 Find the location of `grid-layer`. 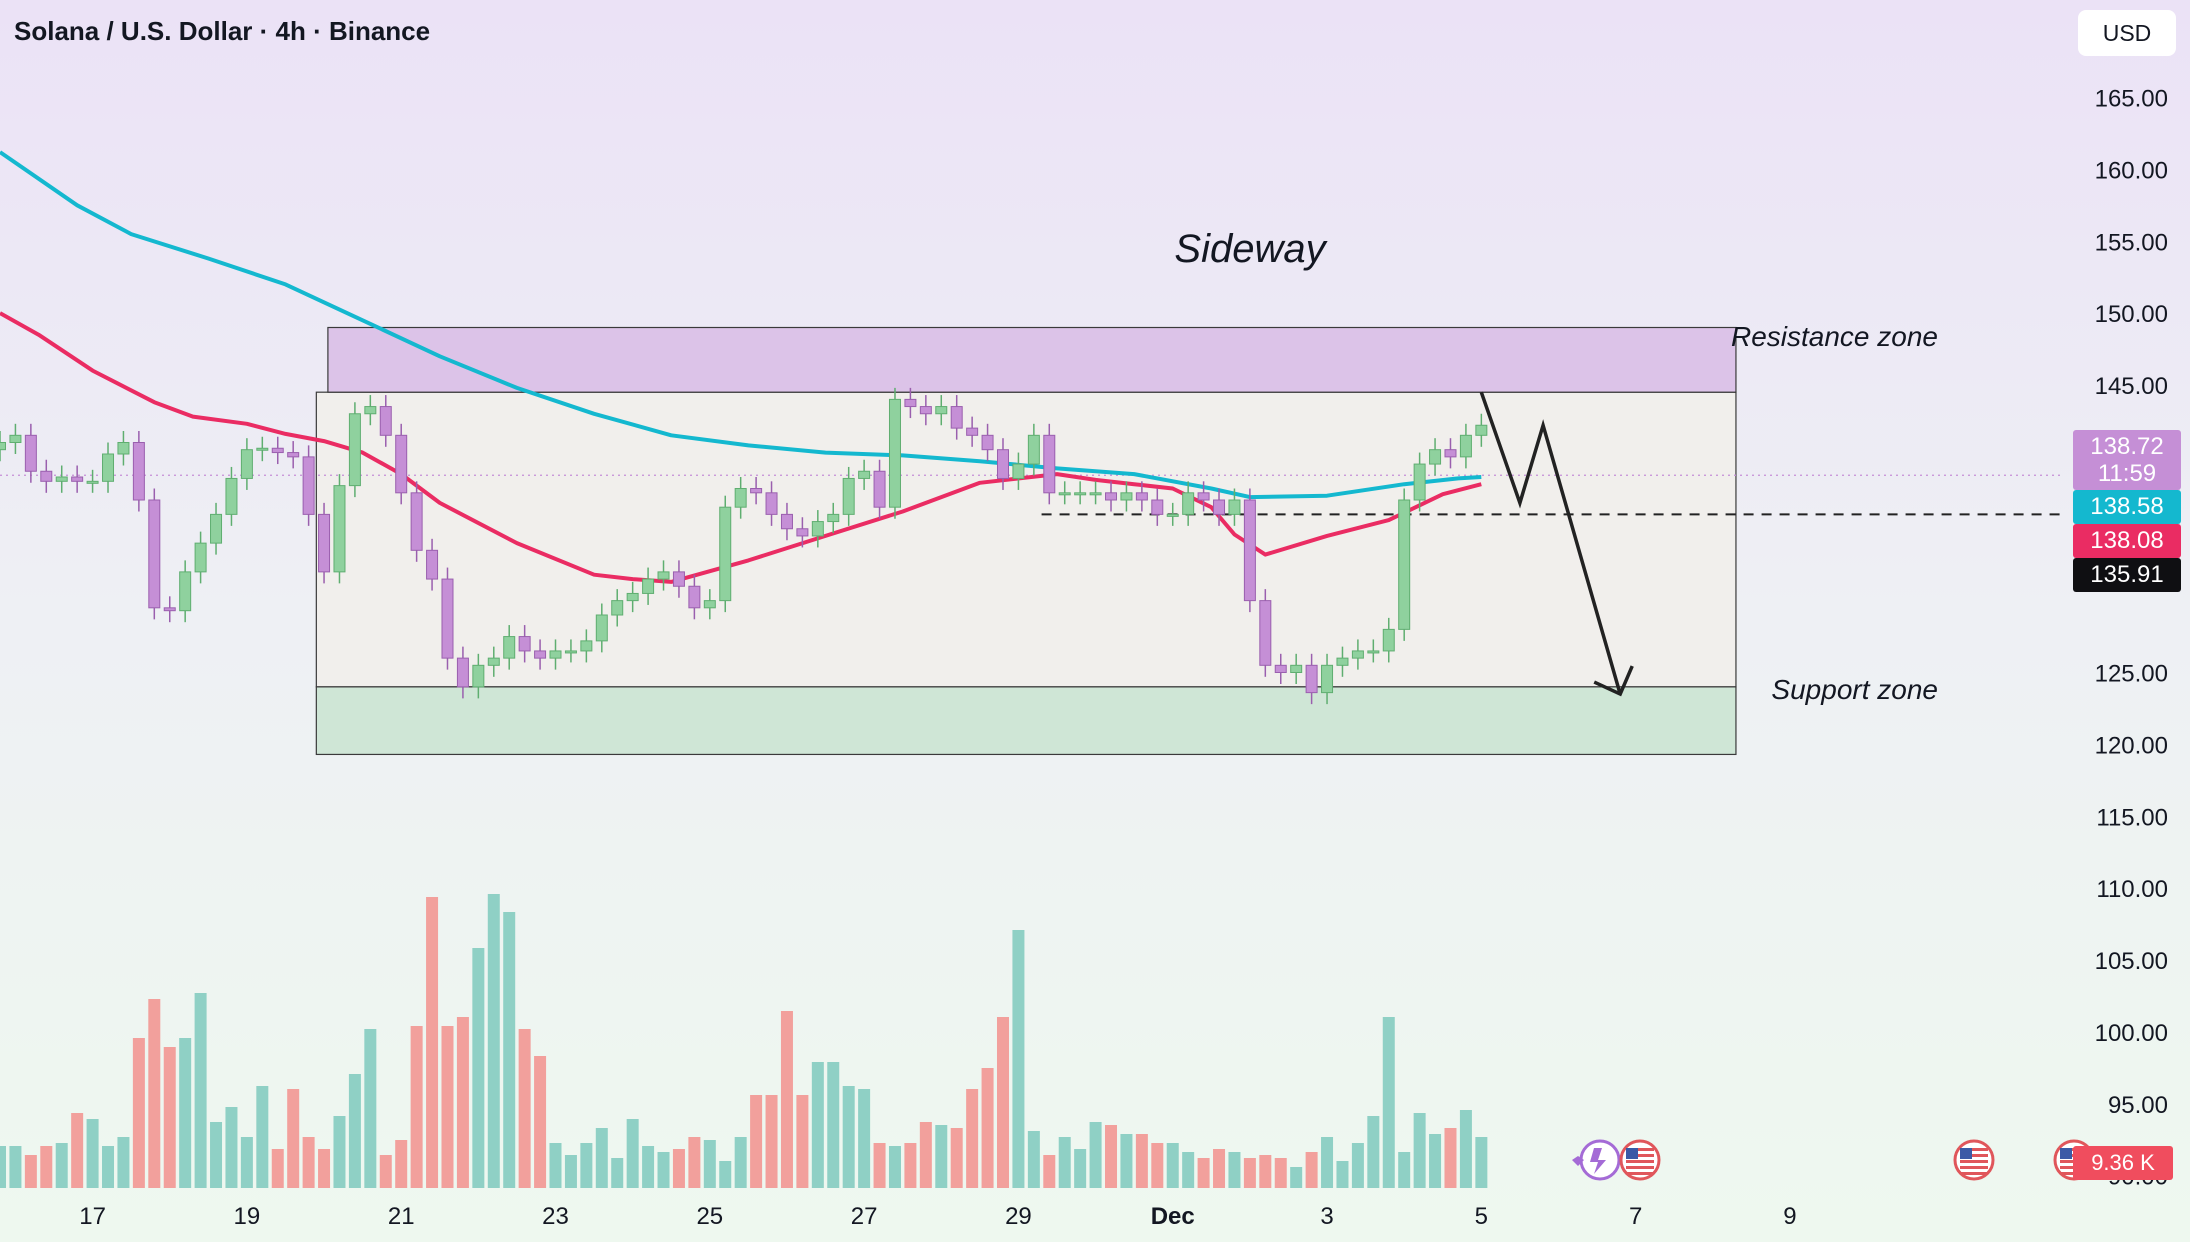

grid-layer is located at coordinates (1030, 495).